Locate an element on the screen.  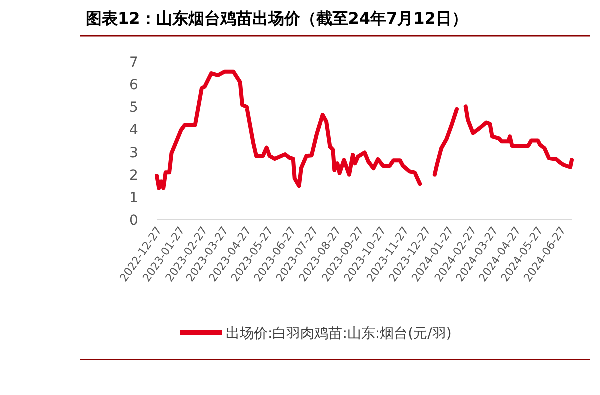
y-tick-label: 2 is located at coordinates (134, 176).